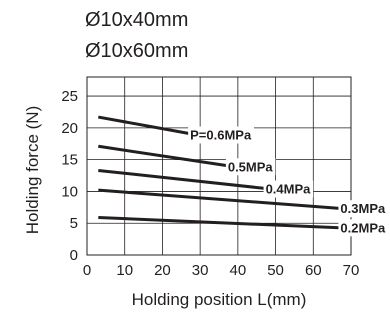  Describe the element at coordinates (238, 270) in the screenshot. I see `x-tick-label: 40` at that location.